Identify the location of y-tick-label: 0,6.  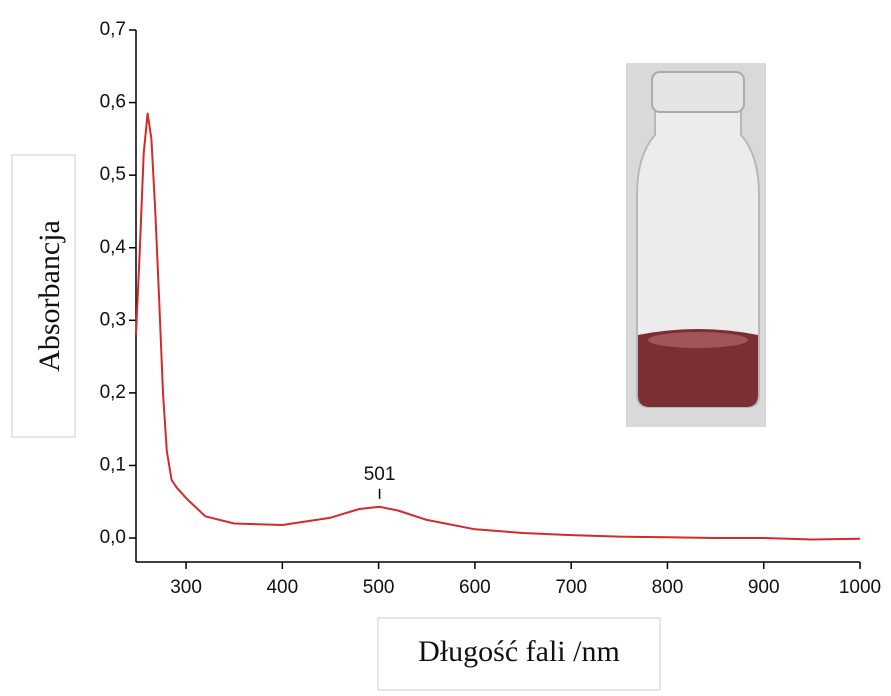
(113, 102).